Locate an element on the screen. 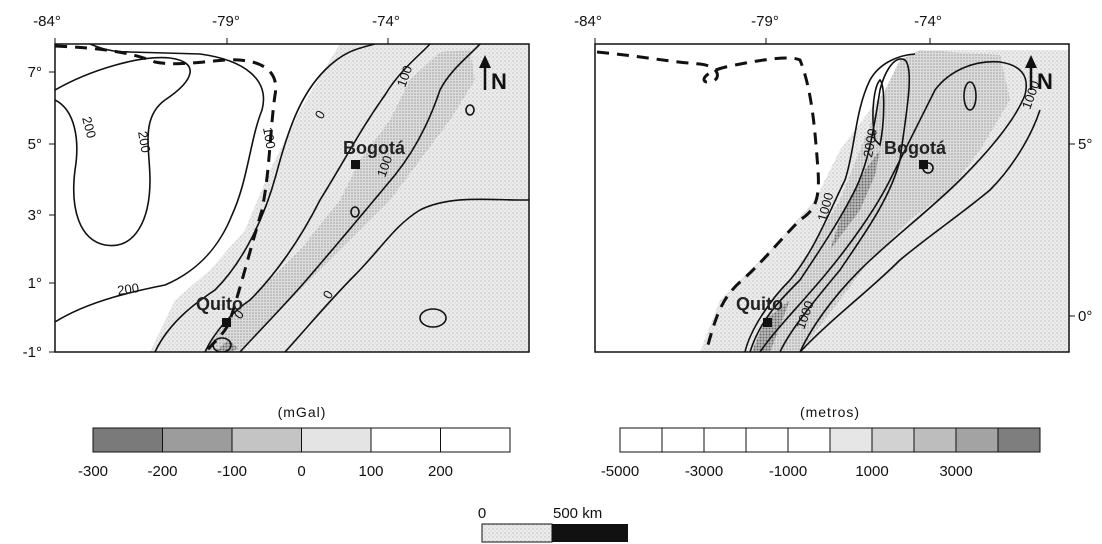  legend-tick-label: 0 is located at coordinates (301, 471).